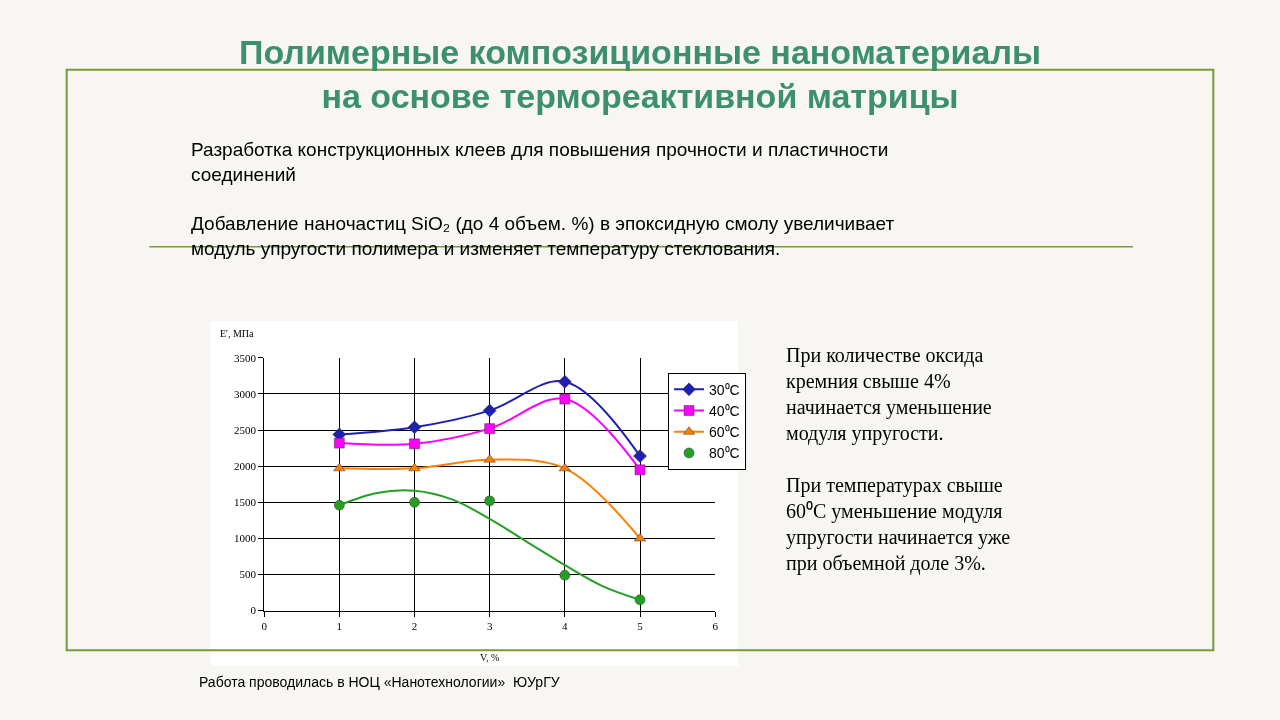 This screenshot has height=720, width=1280. What do you see at coordinates (724, 432) in the screenshot?
I see `legend-label: 60⁰C` at bounding box center [724, 432].